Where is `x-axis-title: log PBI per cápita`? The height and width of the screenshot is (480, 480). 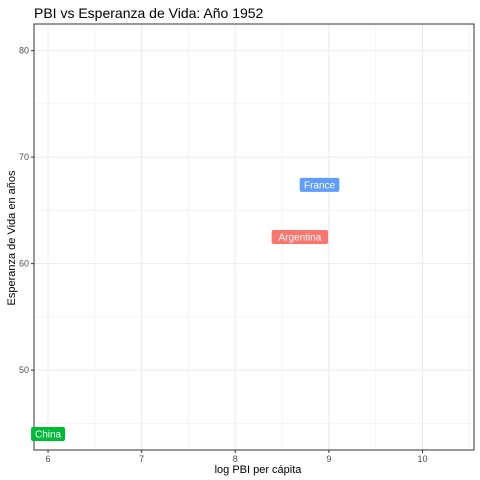 x-axis-title: log PBI per cápita is located at coordinates (259, 470).